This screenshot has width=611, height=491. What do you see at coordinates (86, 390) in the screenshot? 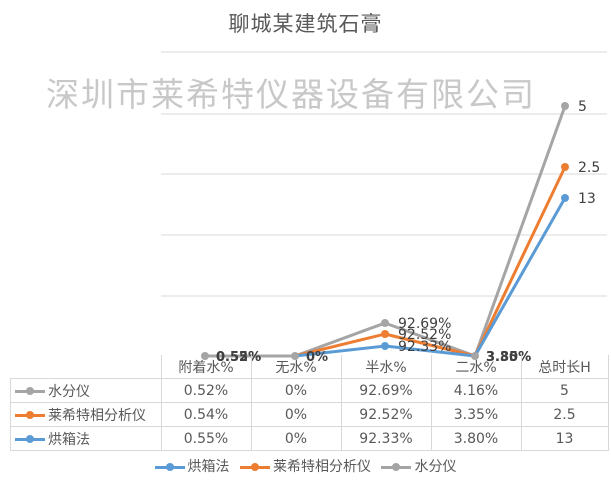
I see `row-label: 水分仪` at bounding box center [86, 390].